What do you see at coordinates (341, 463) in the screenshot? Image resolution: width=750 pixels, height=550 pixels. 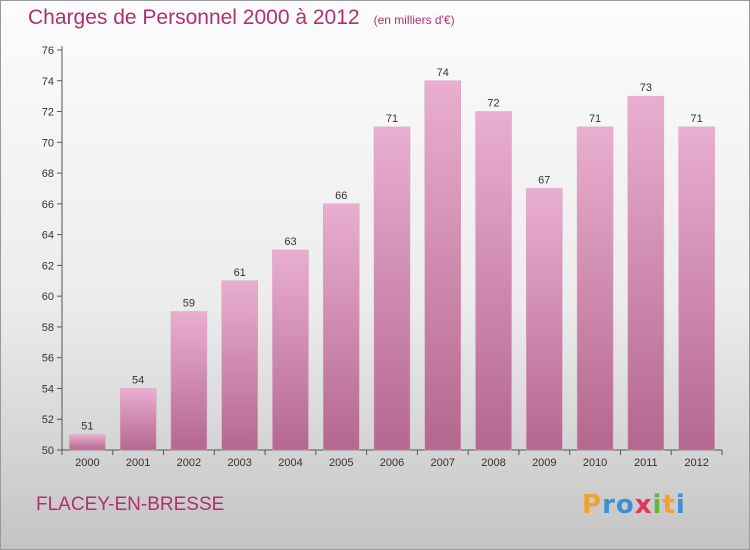 I see `x-tick-label: 2005` at bounding box center [341, 463].